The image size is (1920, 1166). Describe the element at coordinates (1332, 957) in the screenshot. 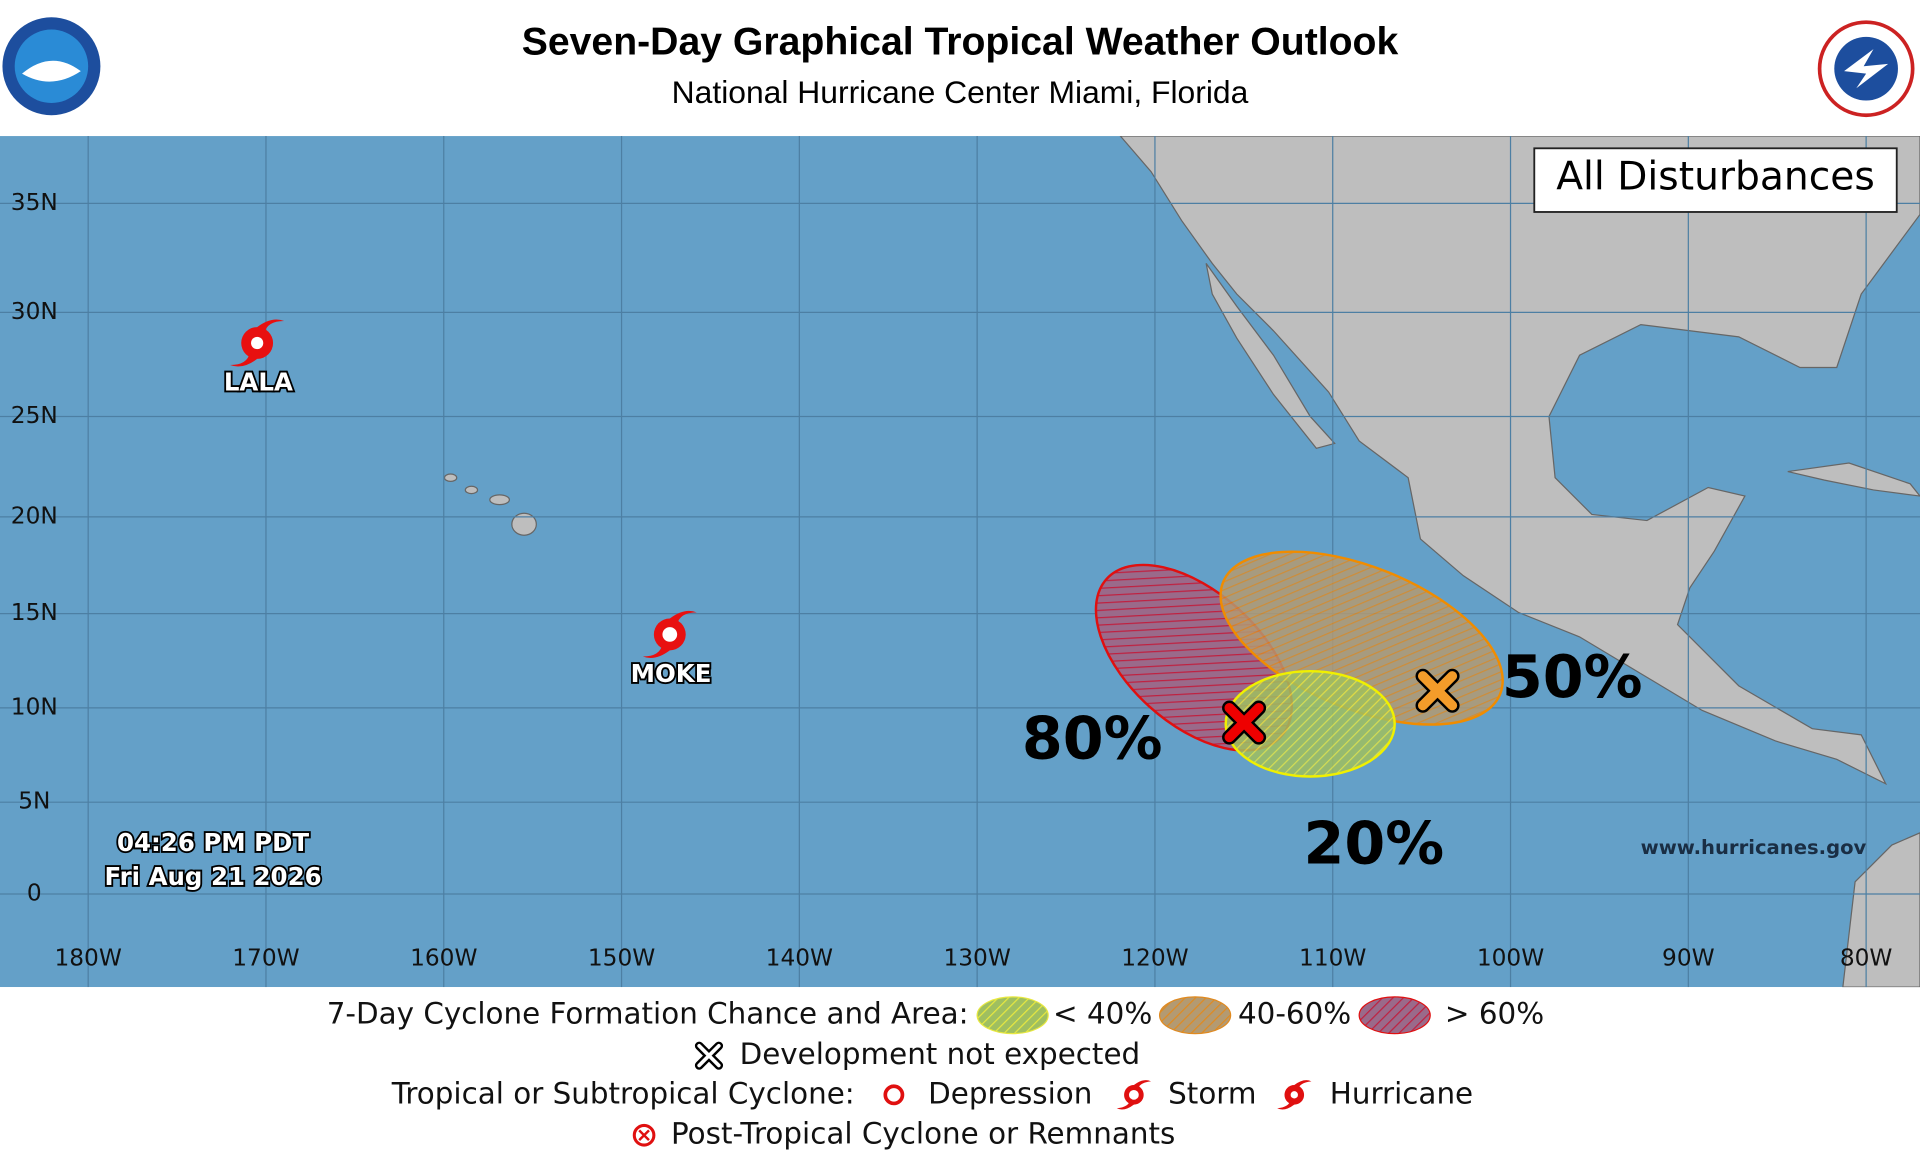

I see `longitude-label: 110W` at that location.